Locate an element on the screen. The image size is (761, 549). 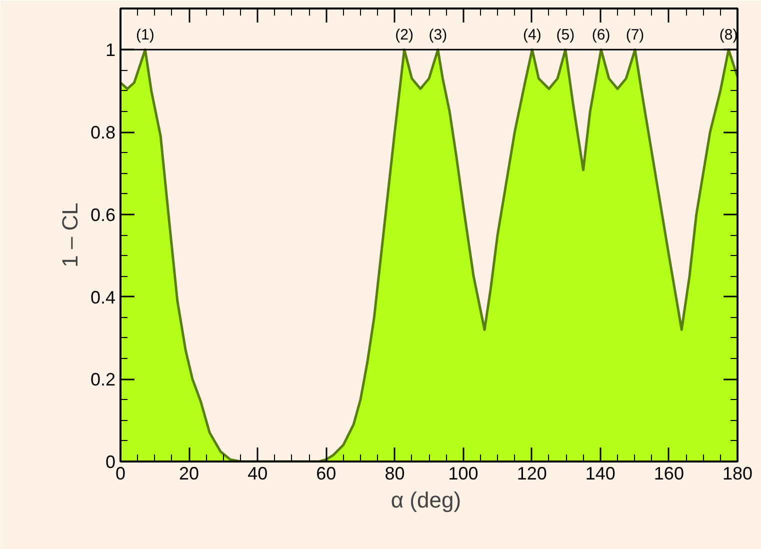
x-tick-label: 100 is located at coordinates (463, 474).